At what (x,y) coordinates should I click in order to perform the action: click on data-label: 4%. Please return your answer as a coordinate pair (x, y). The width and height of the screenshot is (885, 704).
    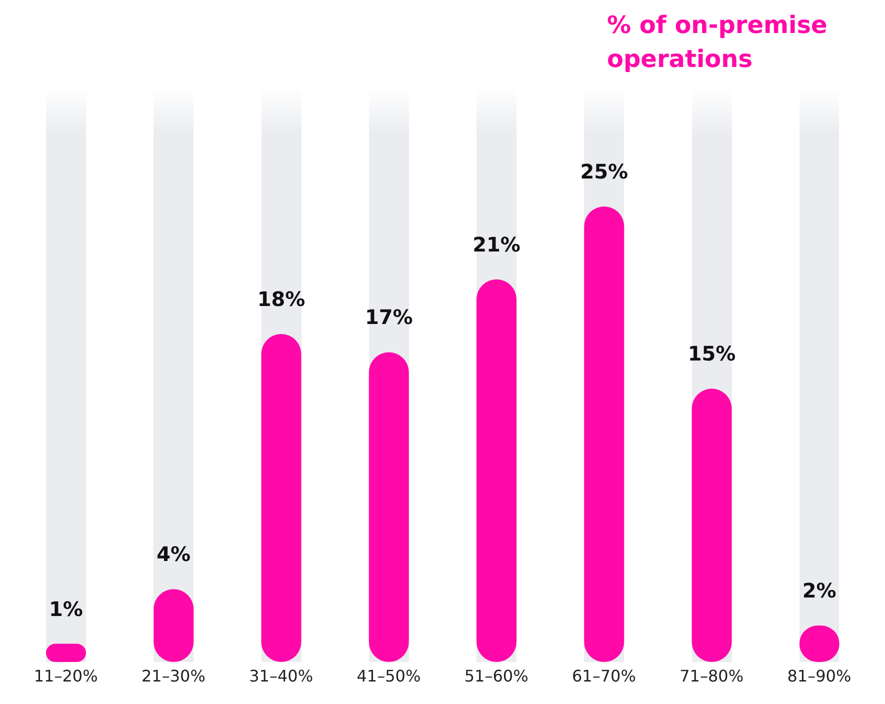
    Looking at the image, I should click on (173, 554).